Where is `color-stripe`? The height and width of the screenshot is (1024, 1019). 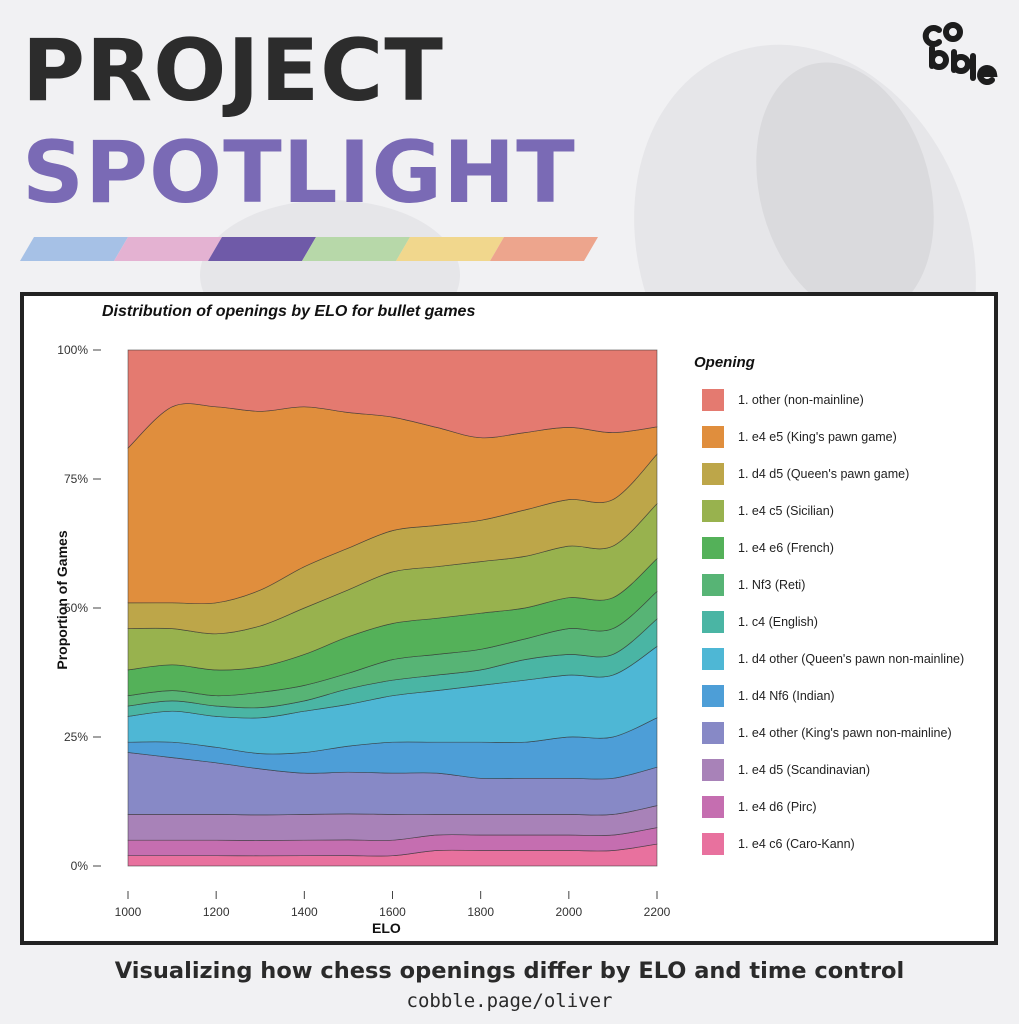 color-stripe is located at coordinates (309, 249).